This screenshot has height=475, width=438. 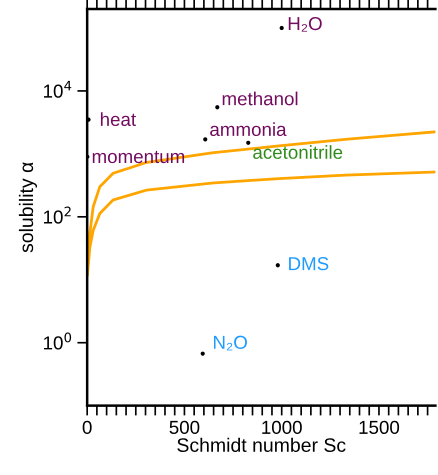 What do you see at coordinates (380, 427) in the screenshot?
I see `x-tick-label: 1500` at bounding box center [380, 427].